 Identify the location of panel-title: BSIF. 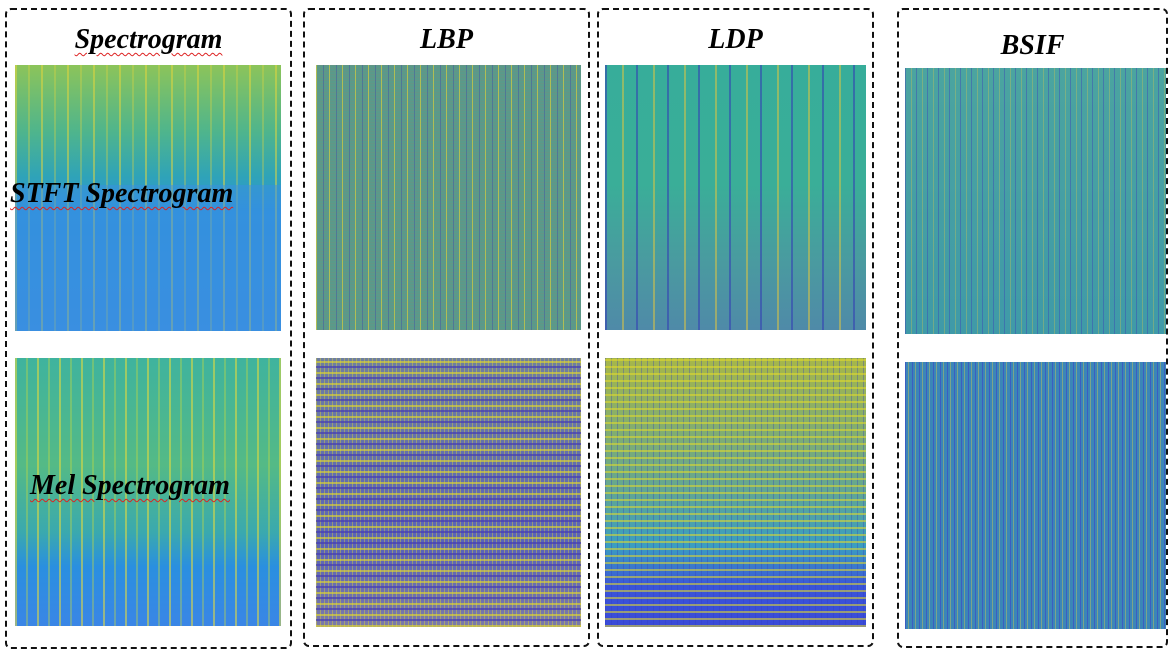
(1032, 45).